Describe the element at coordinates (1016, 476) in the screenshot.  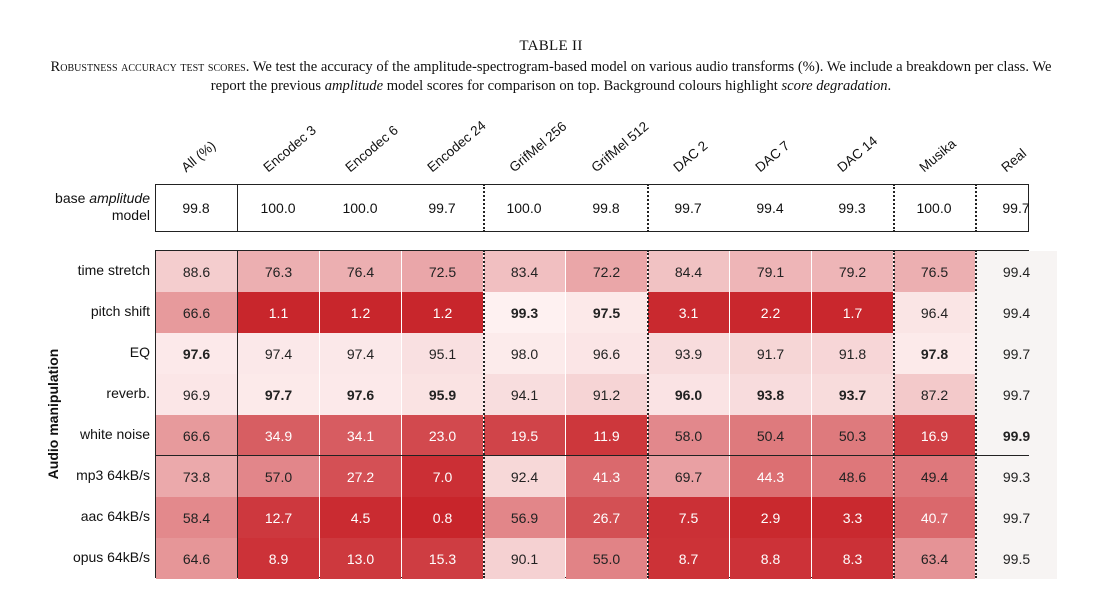
I see `table-cell: 99.3` at that location.